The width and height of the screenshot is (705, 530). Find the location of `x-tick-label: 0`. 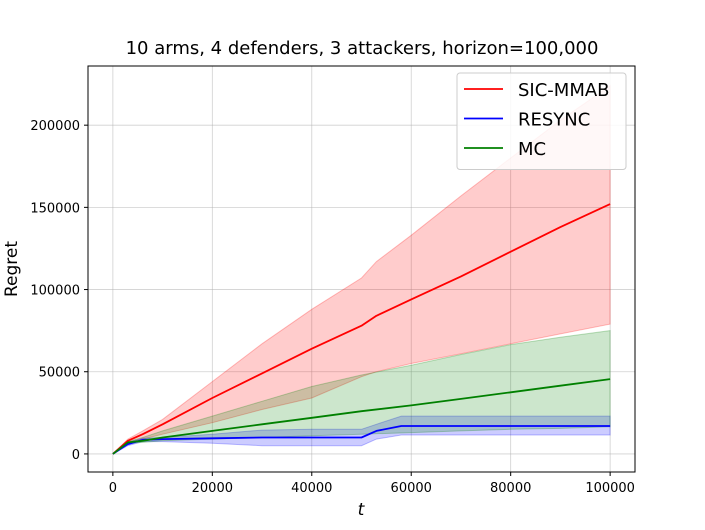

x-tick-label: 0 is located at coordinates (113, 488).